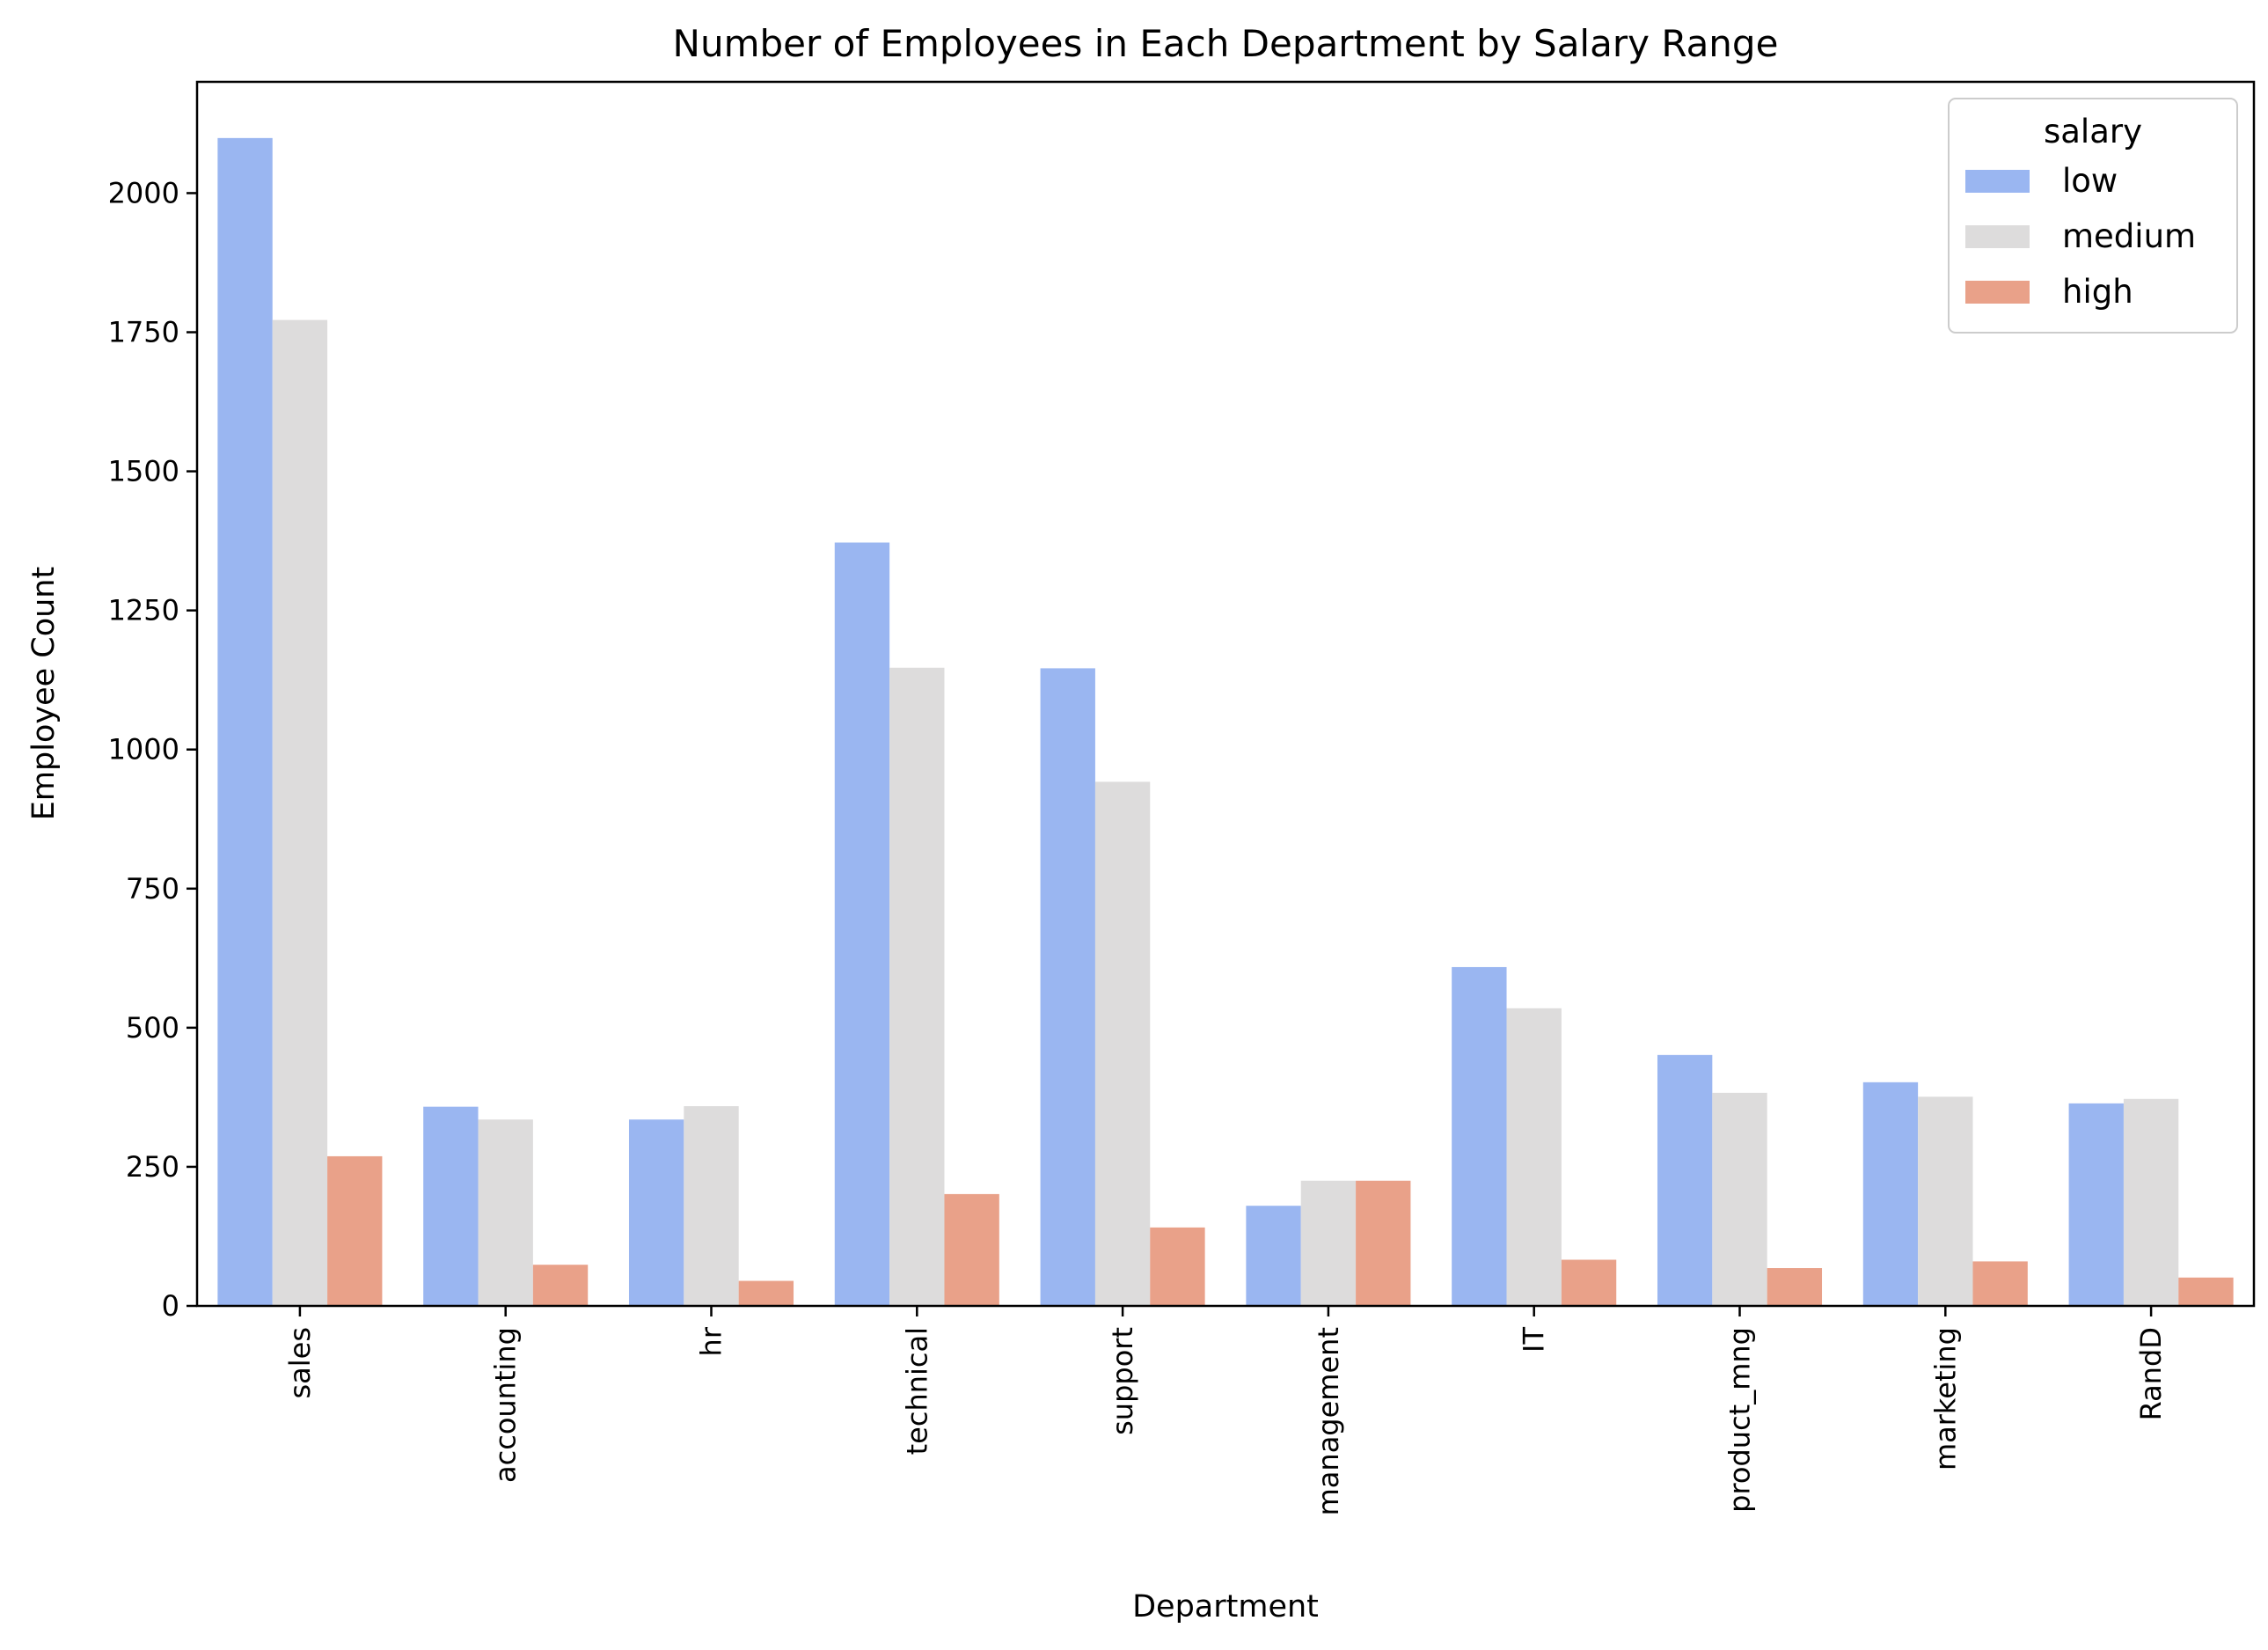  I want to click on y-tick-label: 1000, so click(143, 749).